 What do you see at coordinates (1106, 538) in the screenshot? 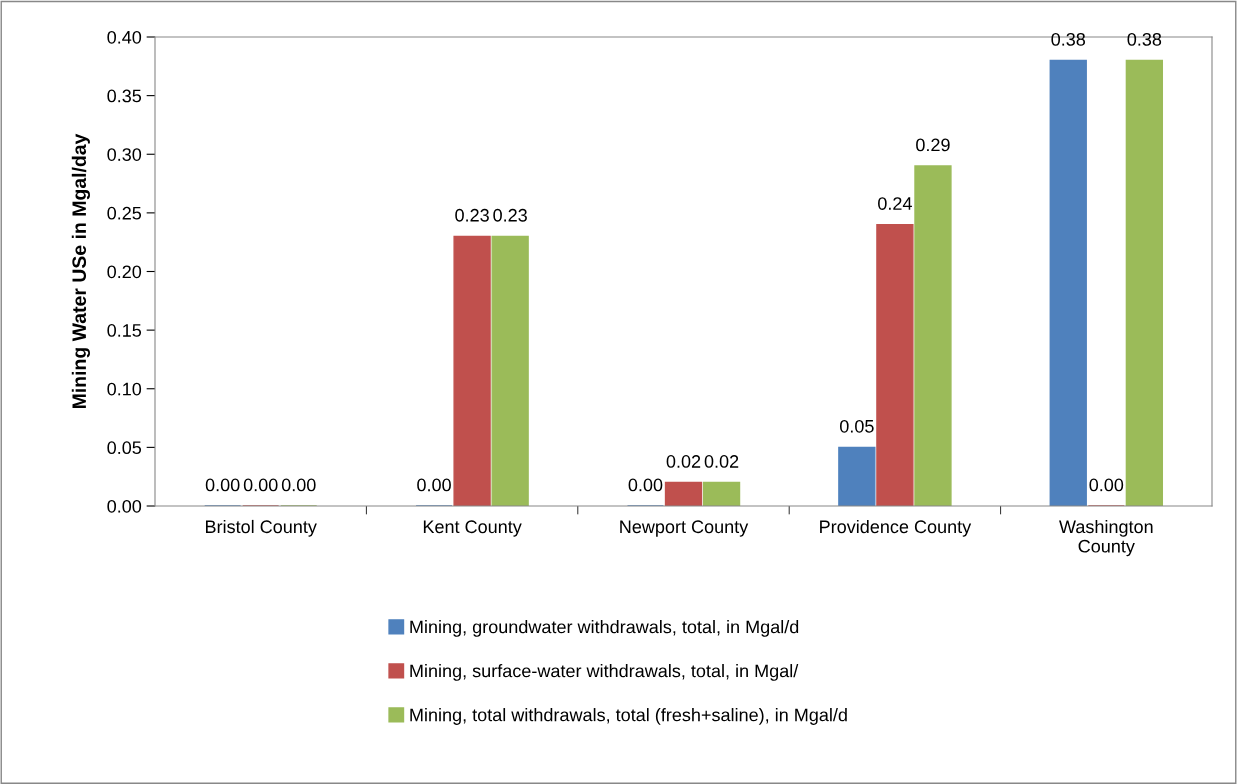
I see `x-tick-label: Washington County` at bounding box center [1106, 538].